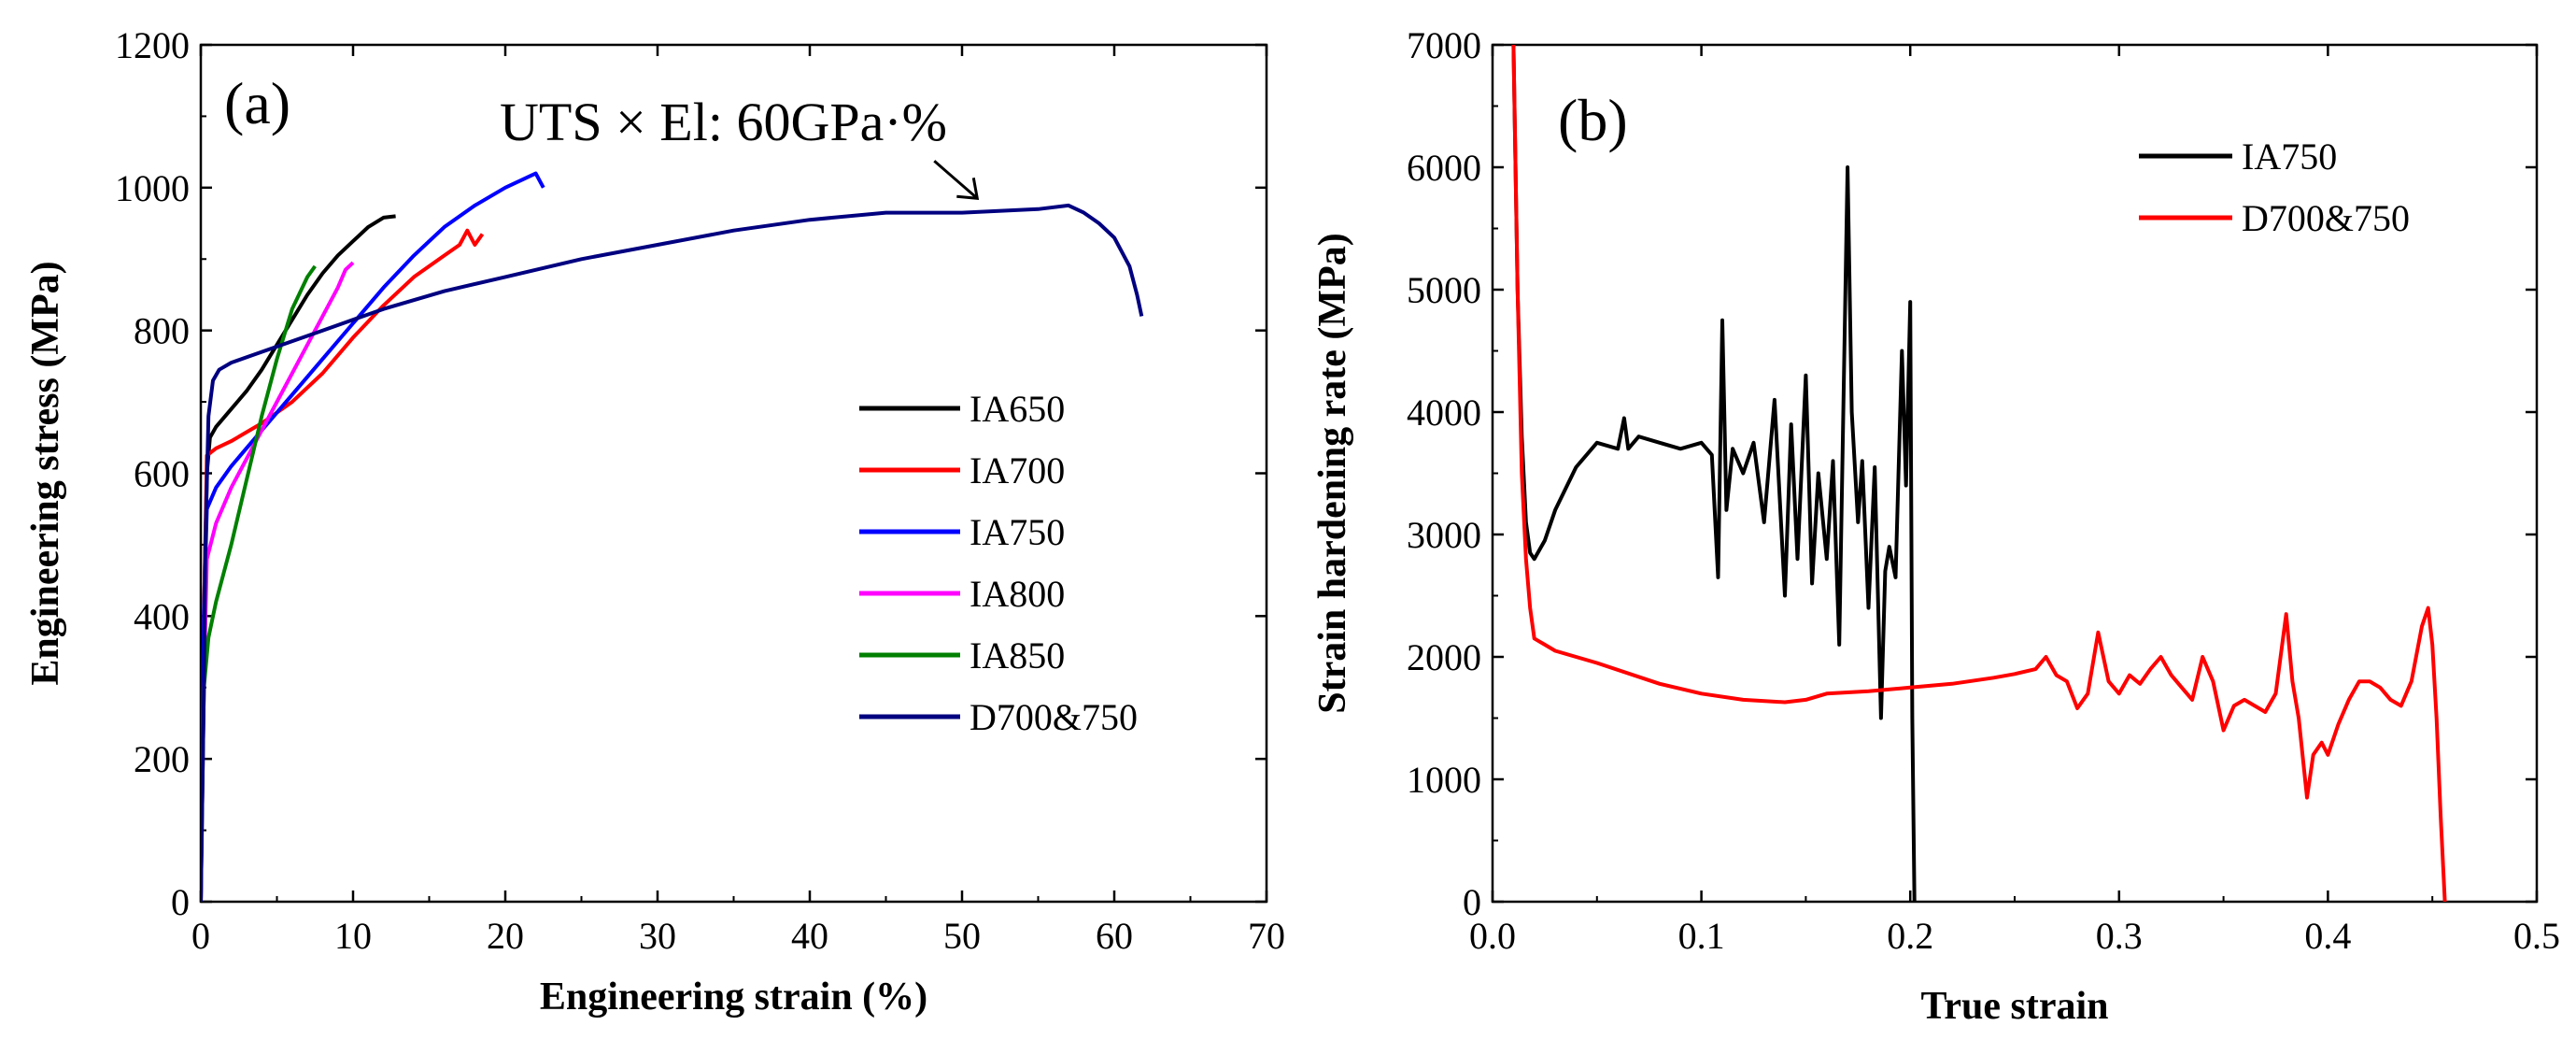 The height and width of the screenshot is (1040, 2576). I want to click on x-tick-label: 0.2, so click(1910, 936).